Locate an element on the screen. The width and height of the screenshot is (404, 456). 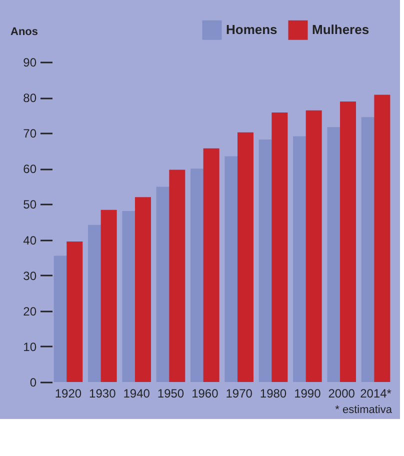
x-tick-label: 2000 is located at coordinates (342, 393).